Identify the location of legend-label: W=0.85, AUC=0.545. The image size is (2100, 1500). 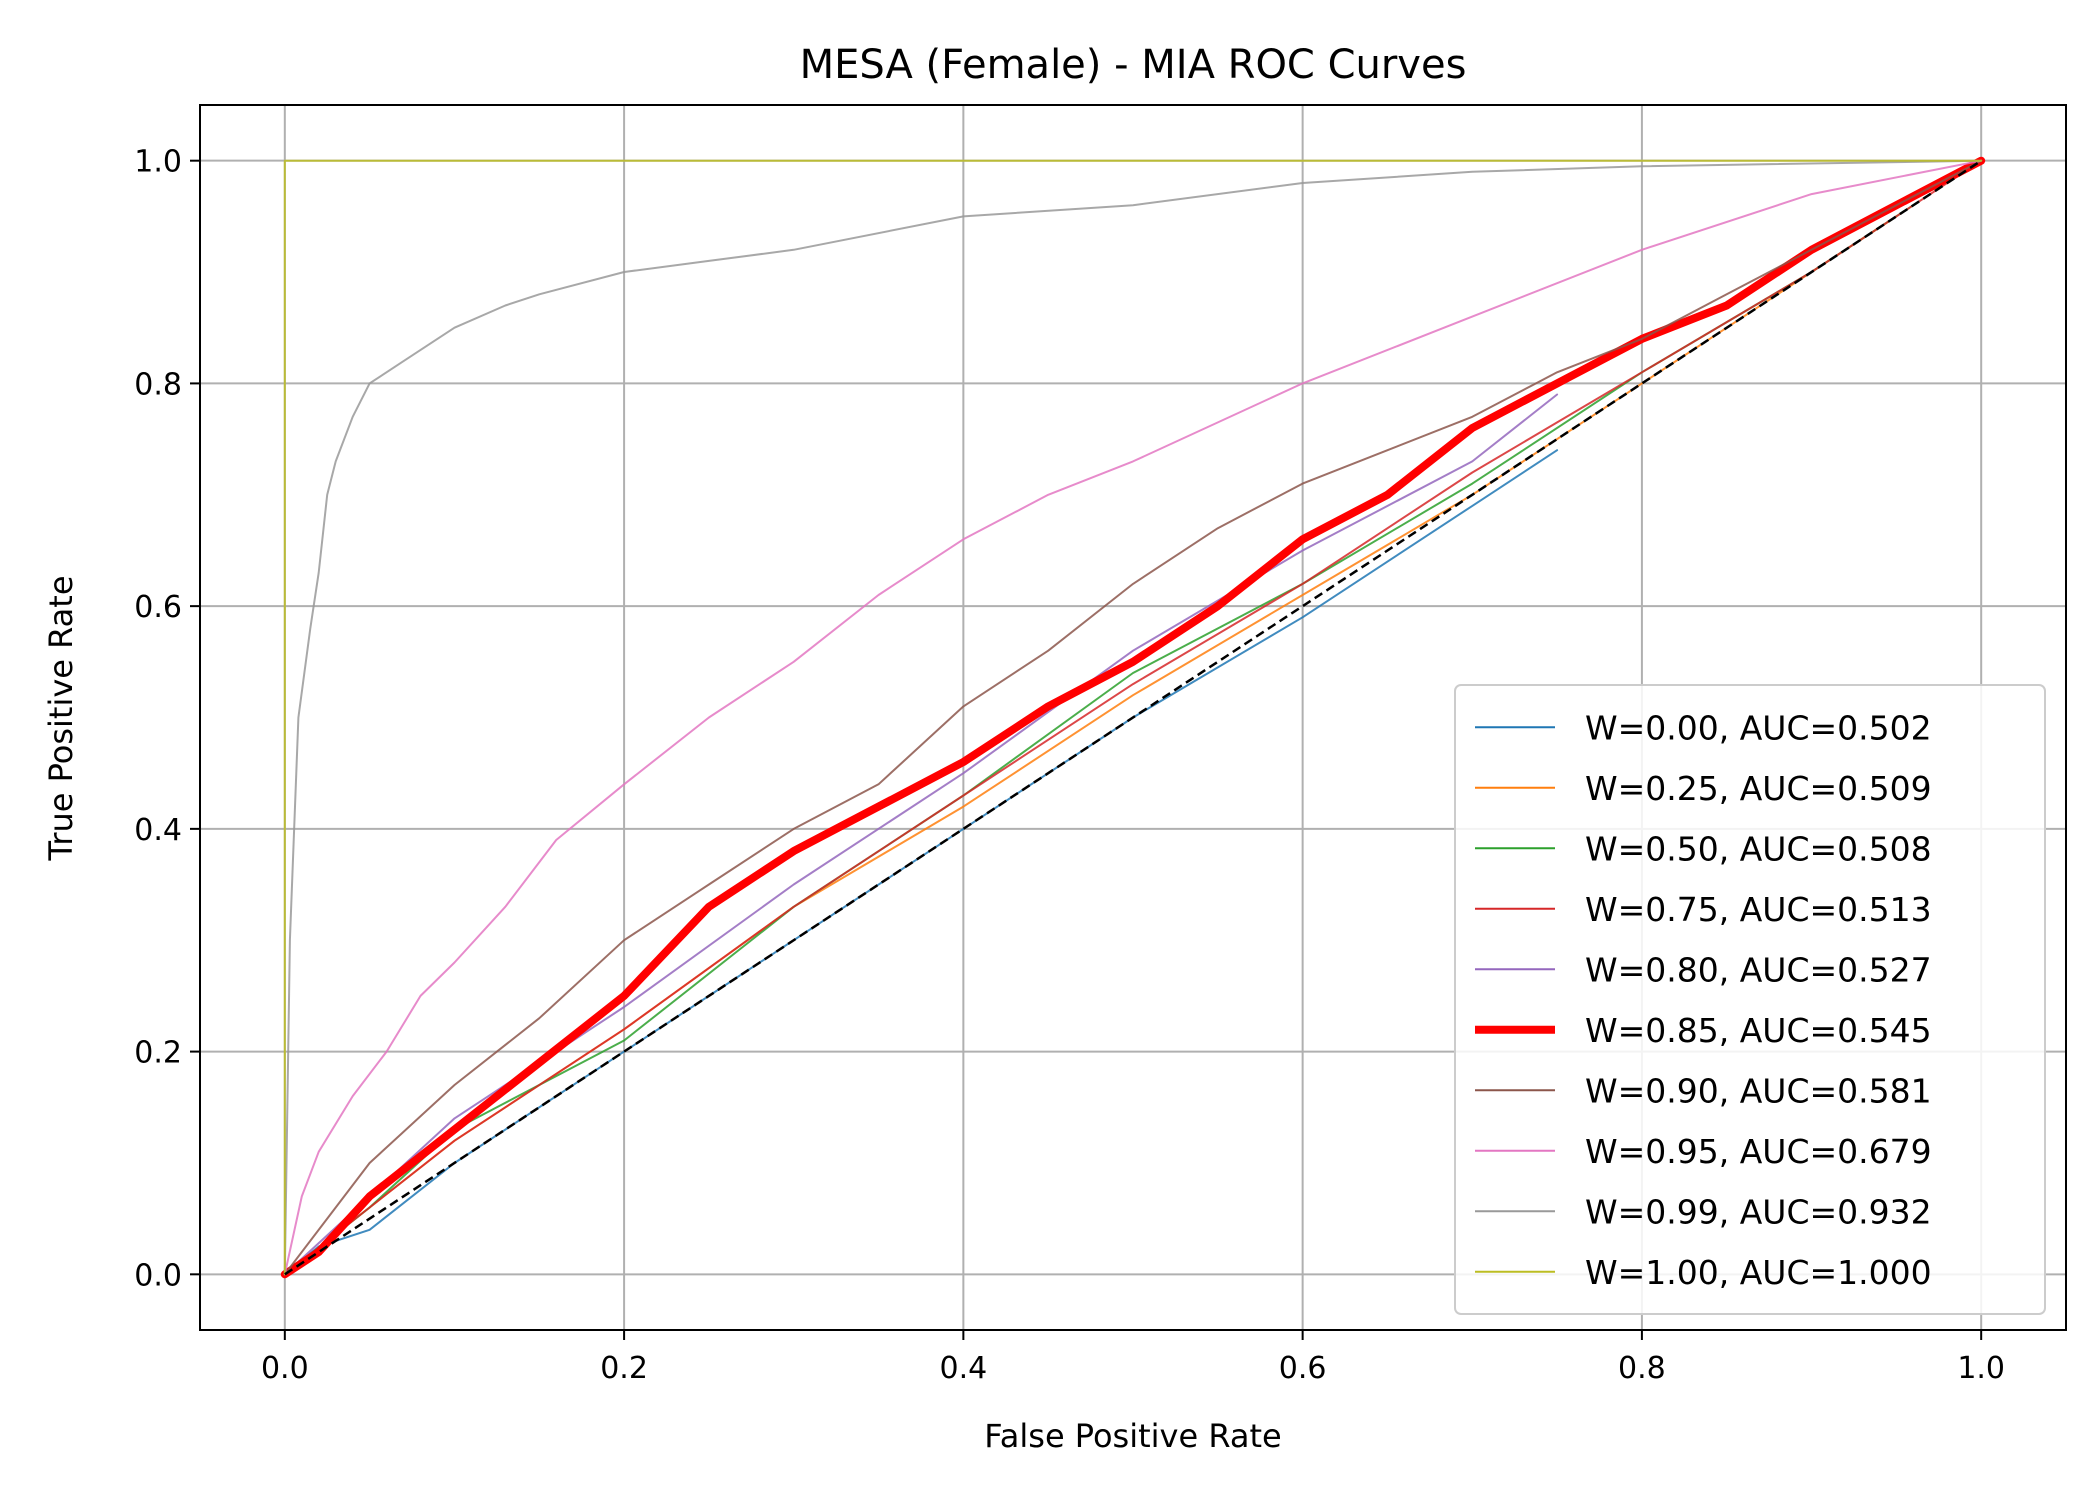
(1758, 1030).